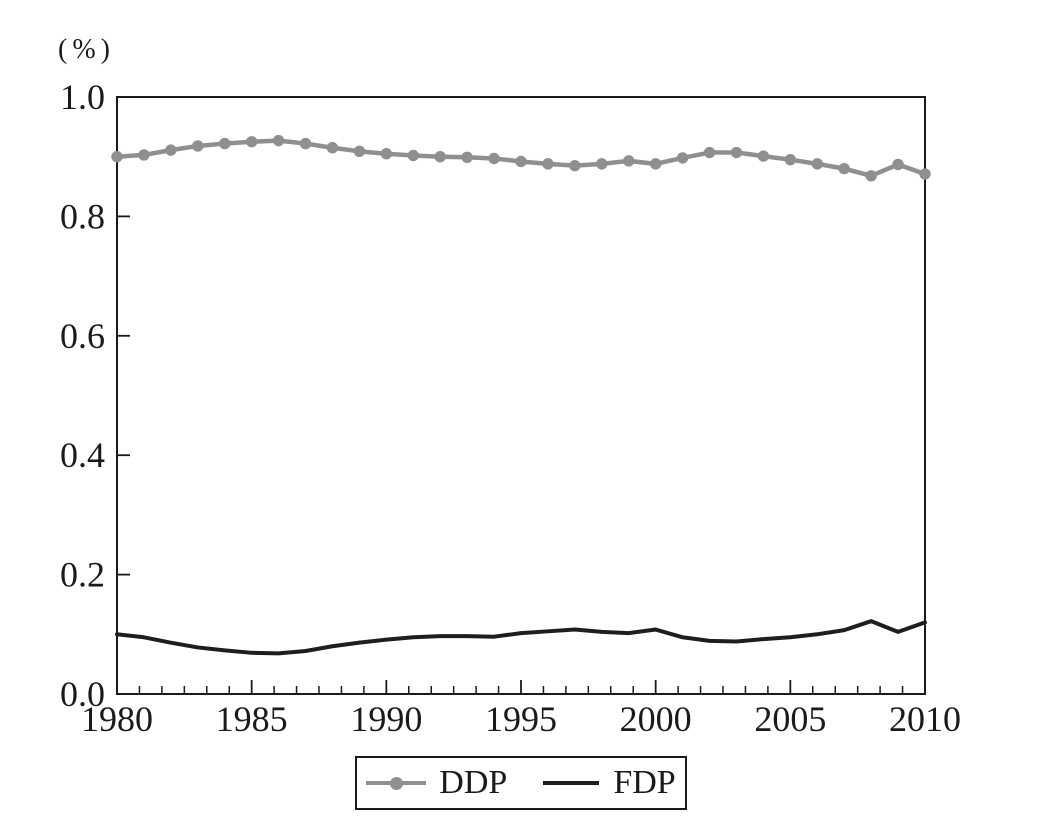 This screenshot has height=822, width=1040. What do you see at coordinates (82, 97) in the screenshot?
I see `y-tick-label: 1.0` at bounding box center [82, 97].